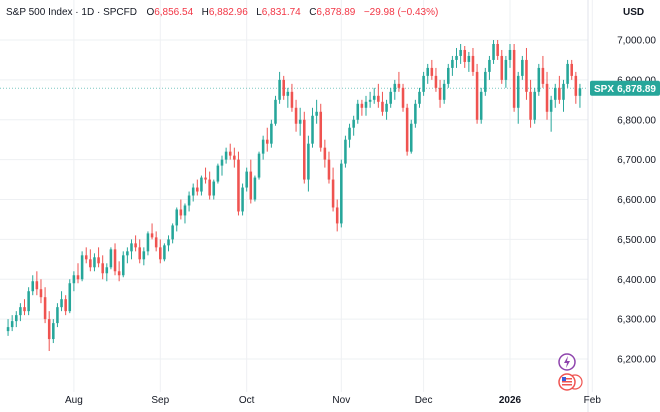  Describe the element at coordinates (636, 41) in the screenshot. I see `y-tick-label: 7,000.00` at that location.